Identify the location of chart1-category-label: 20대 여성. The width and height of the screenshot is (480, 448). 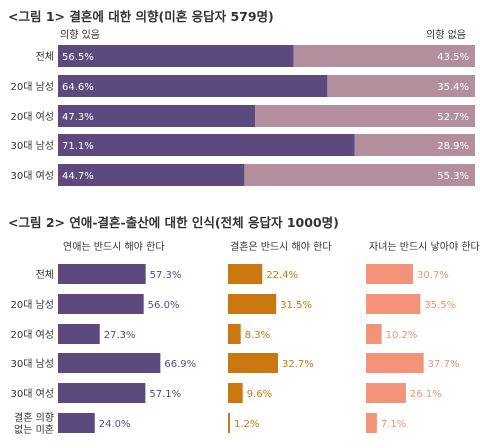
(32, 117).